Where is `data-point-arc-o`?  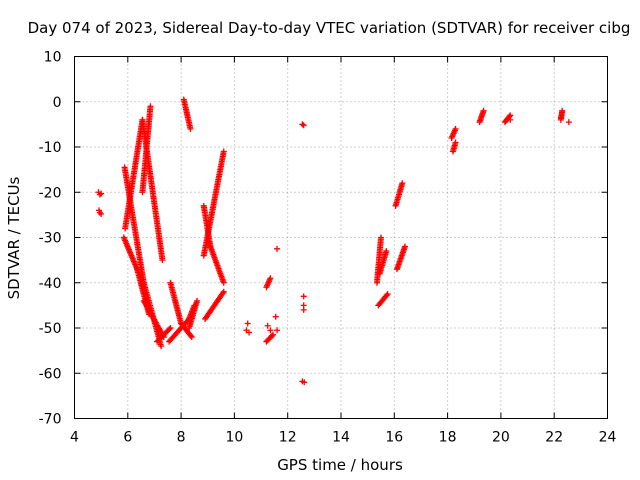 data-point-arc-o is located at coordinates (270, 278).